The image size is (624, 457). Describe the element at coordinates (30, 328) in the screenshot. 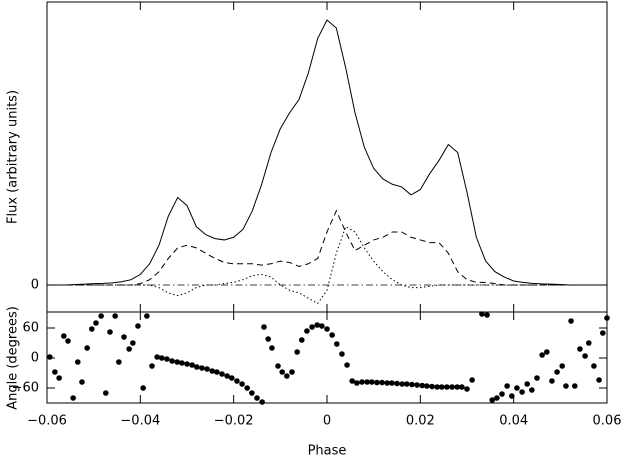

I see `y-tick-label: 60` at that location.